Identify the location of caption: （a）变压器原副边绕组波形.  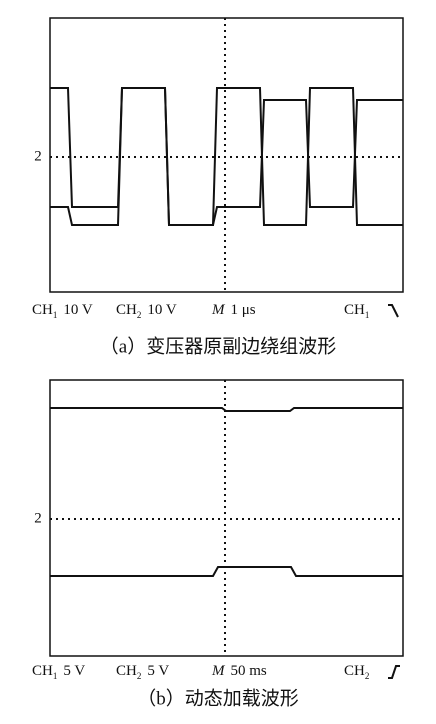
(218, 346).